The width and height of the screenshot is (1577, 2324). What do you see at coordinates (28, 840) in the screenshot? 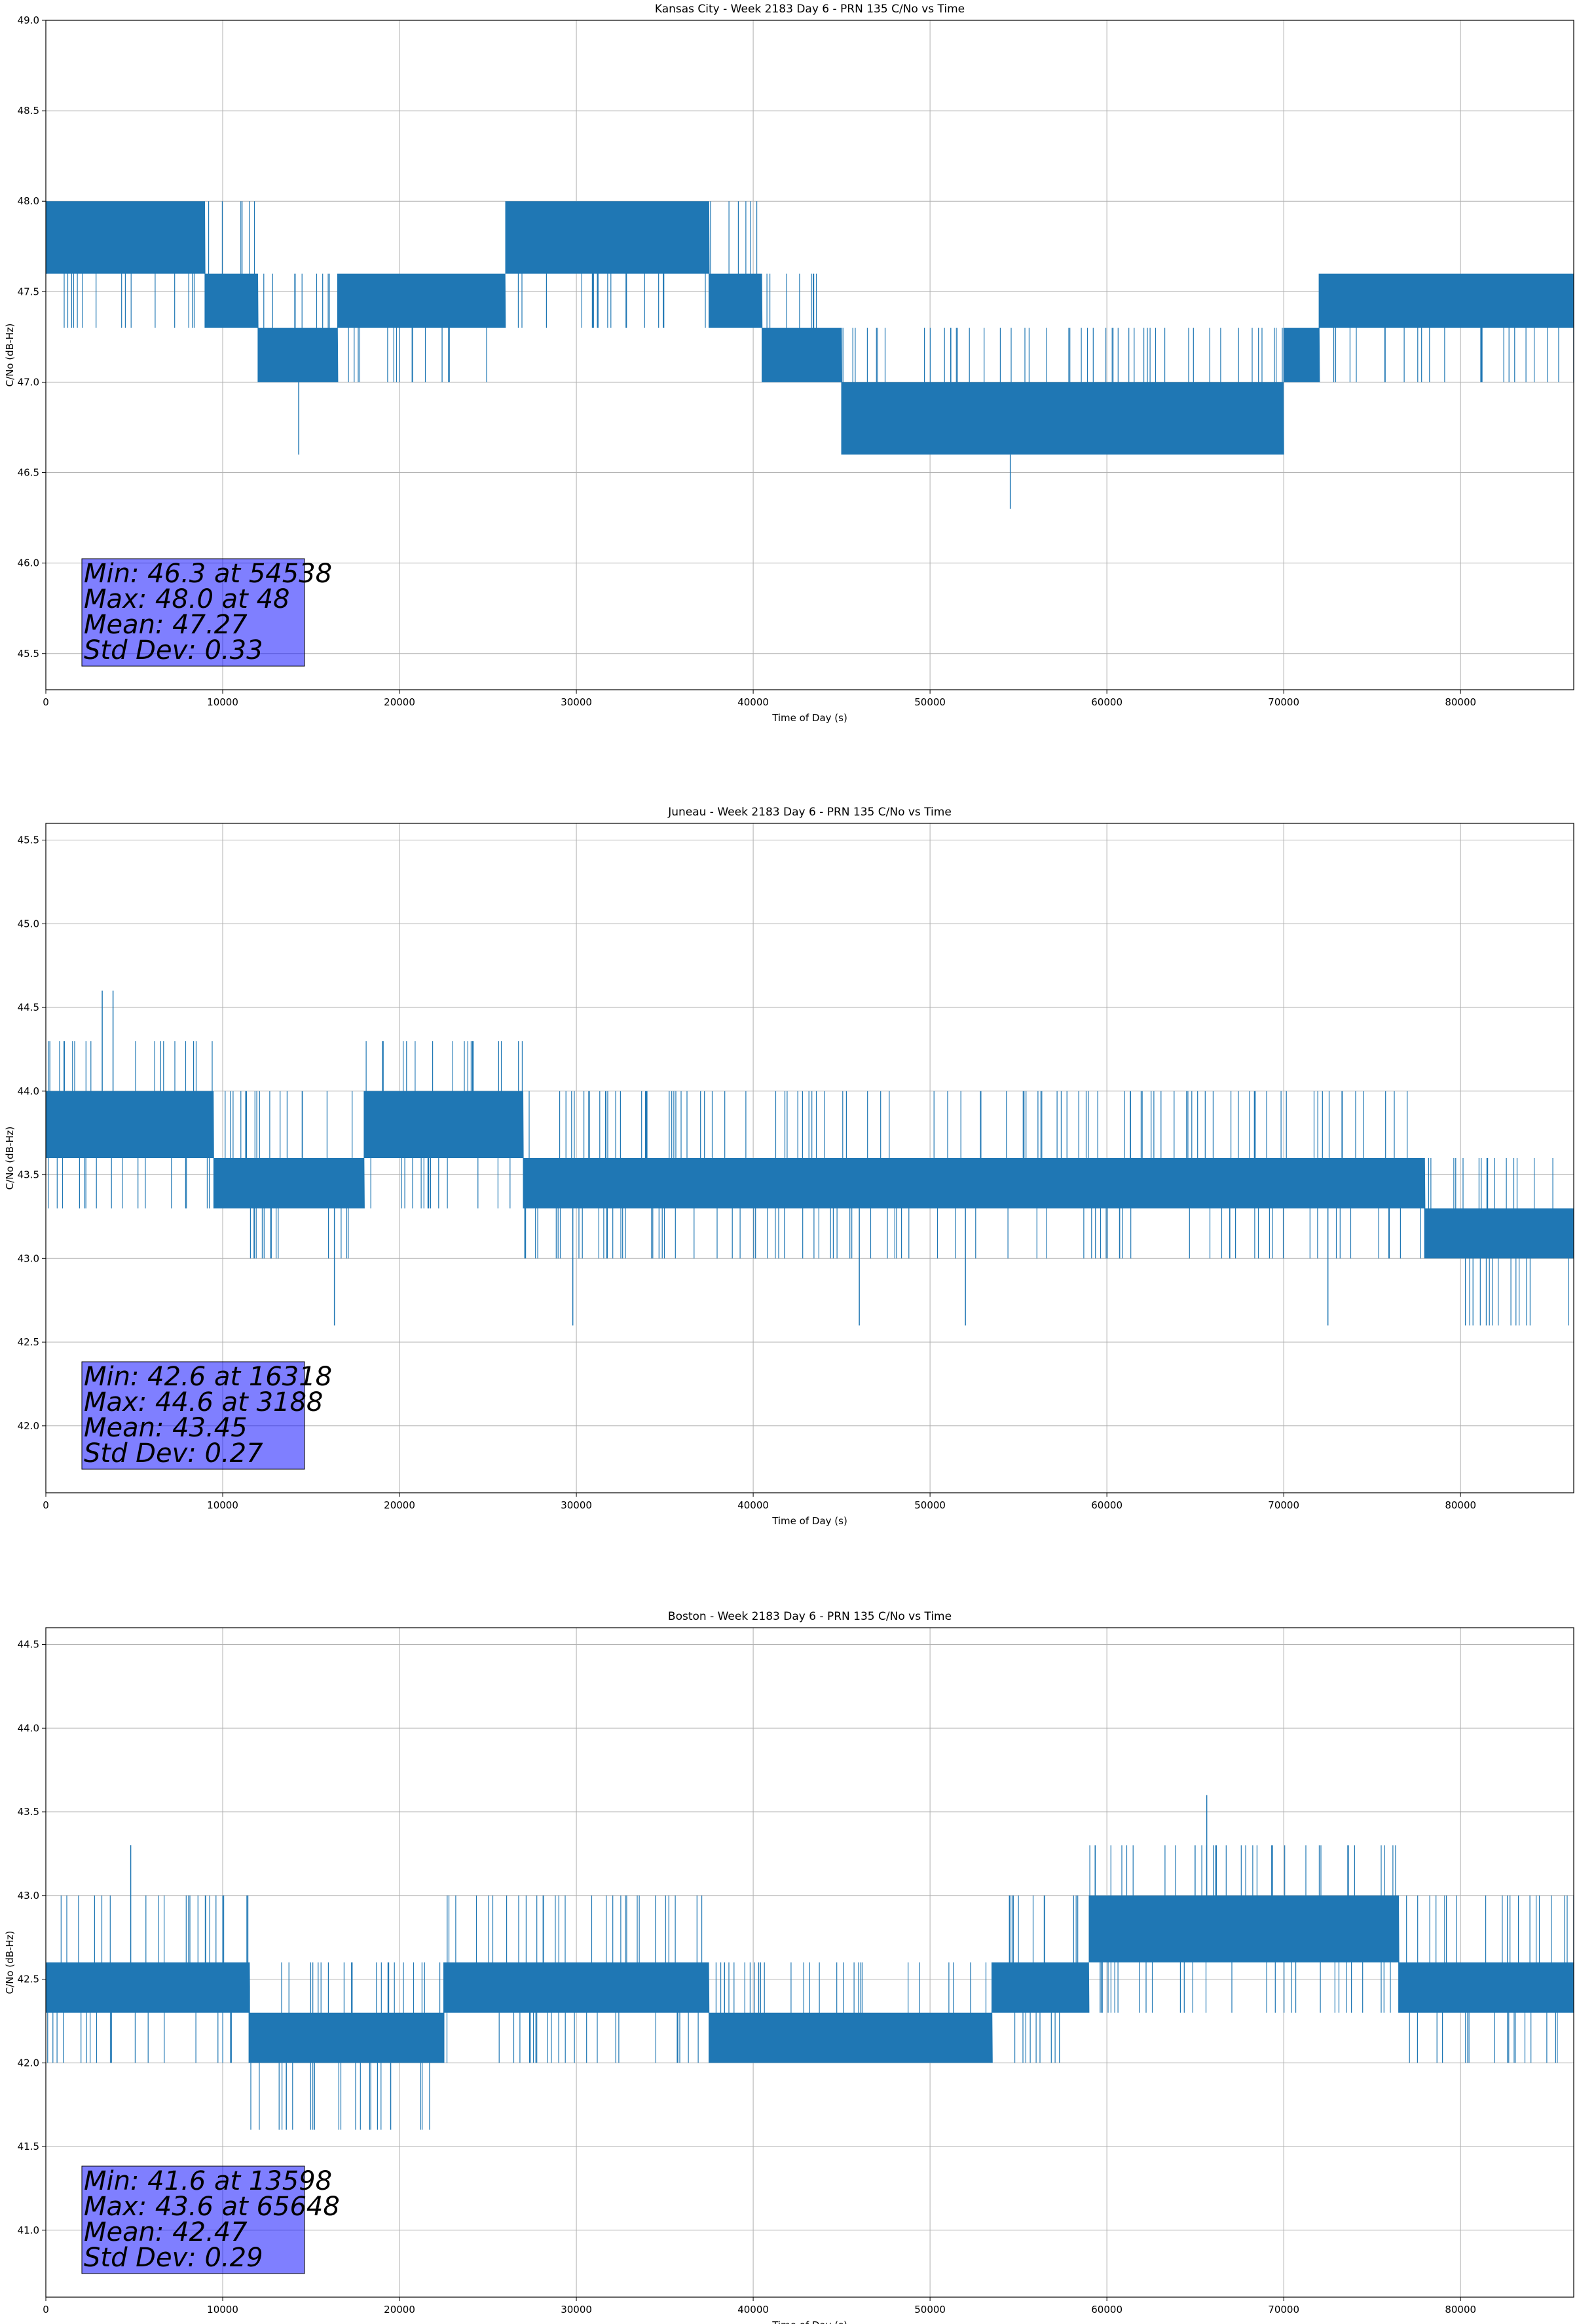
I see `chart2-ytick-label-7: 45.5` at bounding box center [28, 840].